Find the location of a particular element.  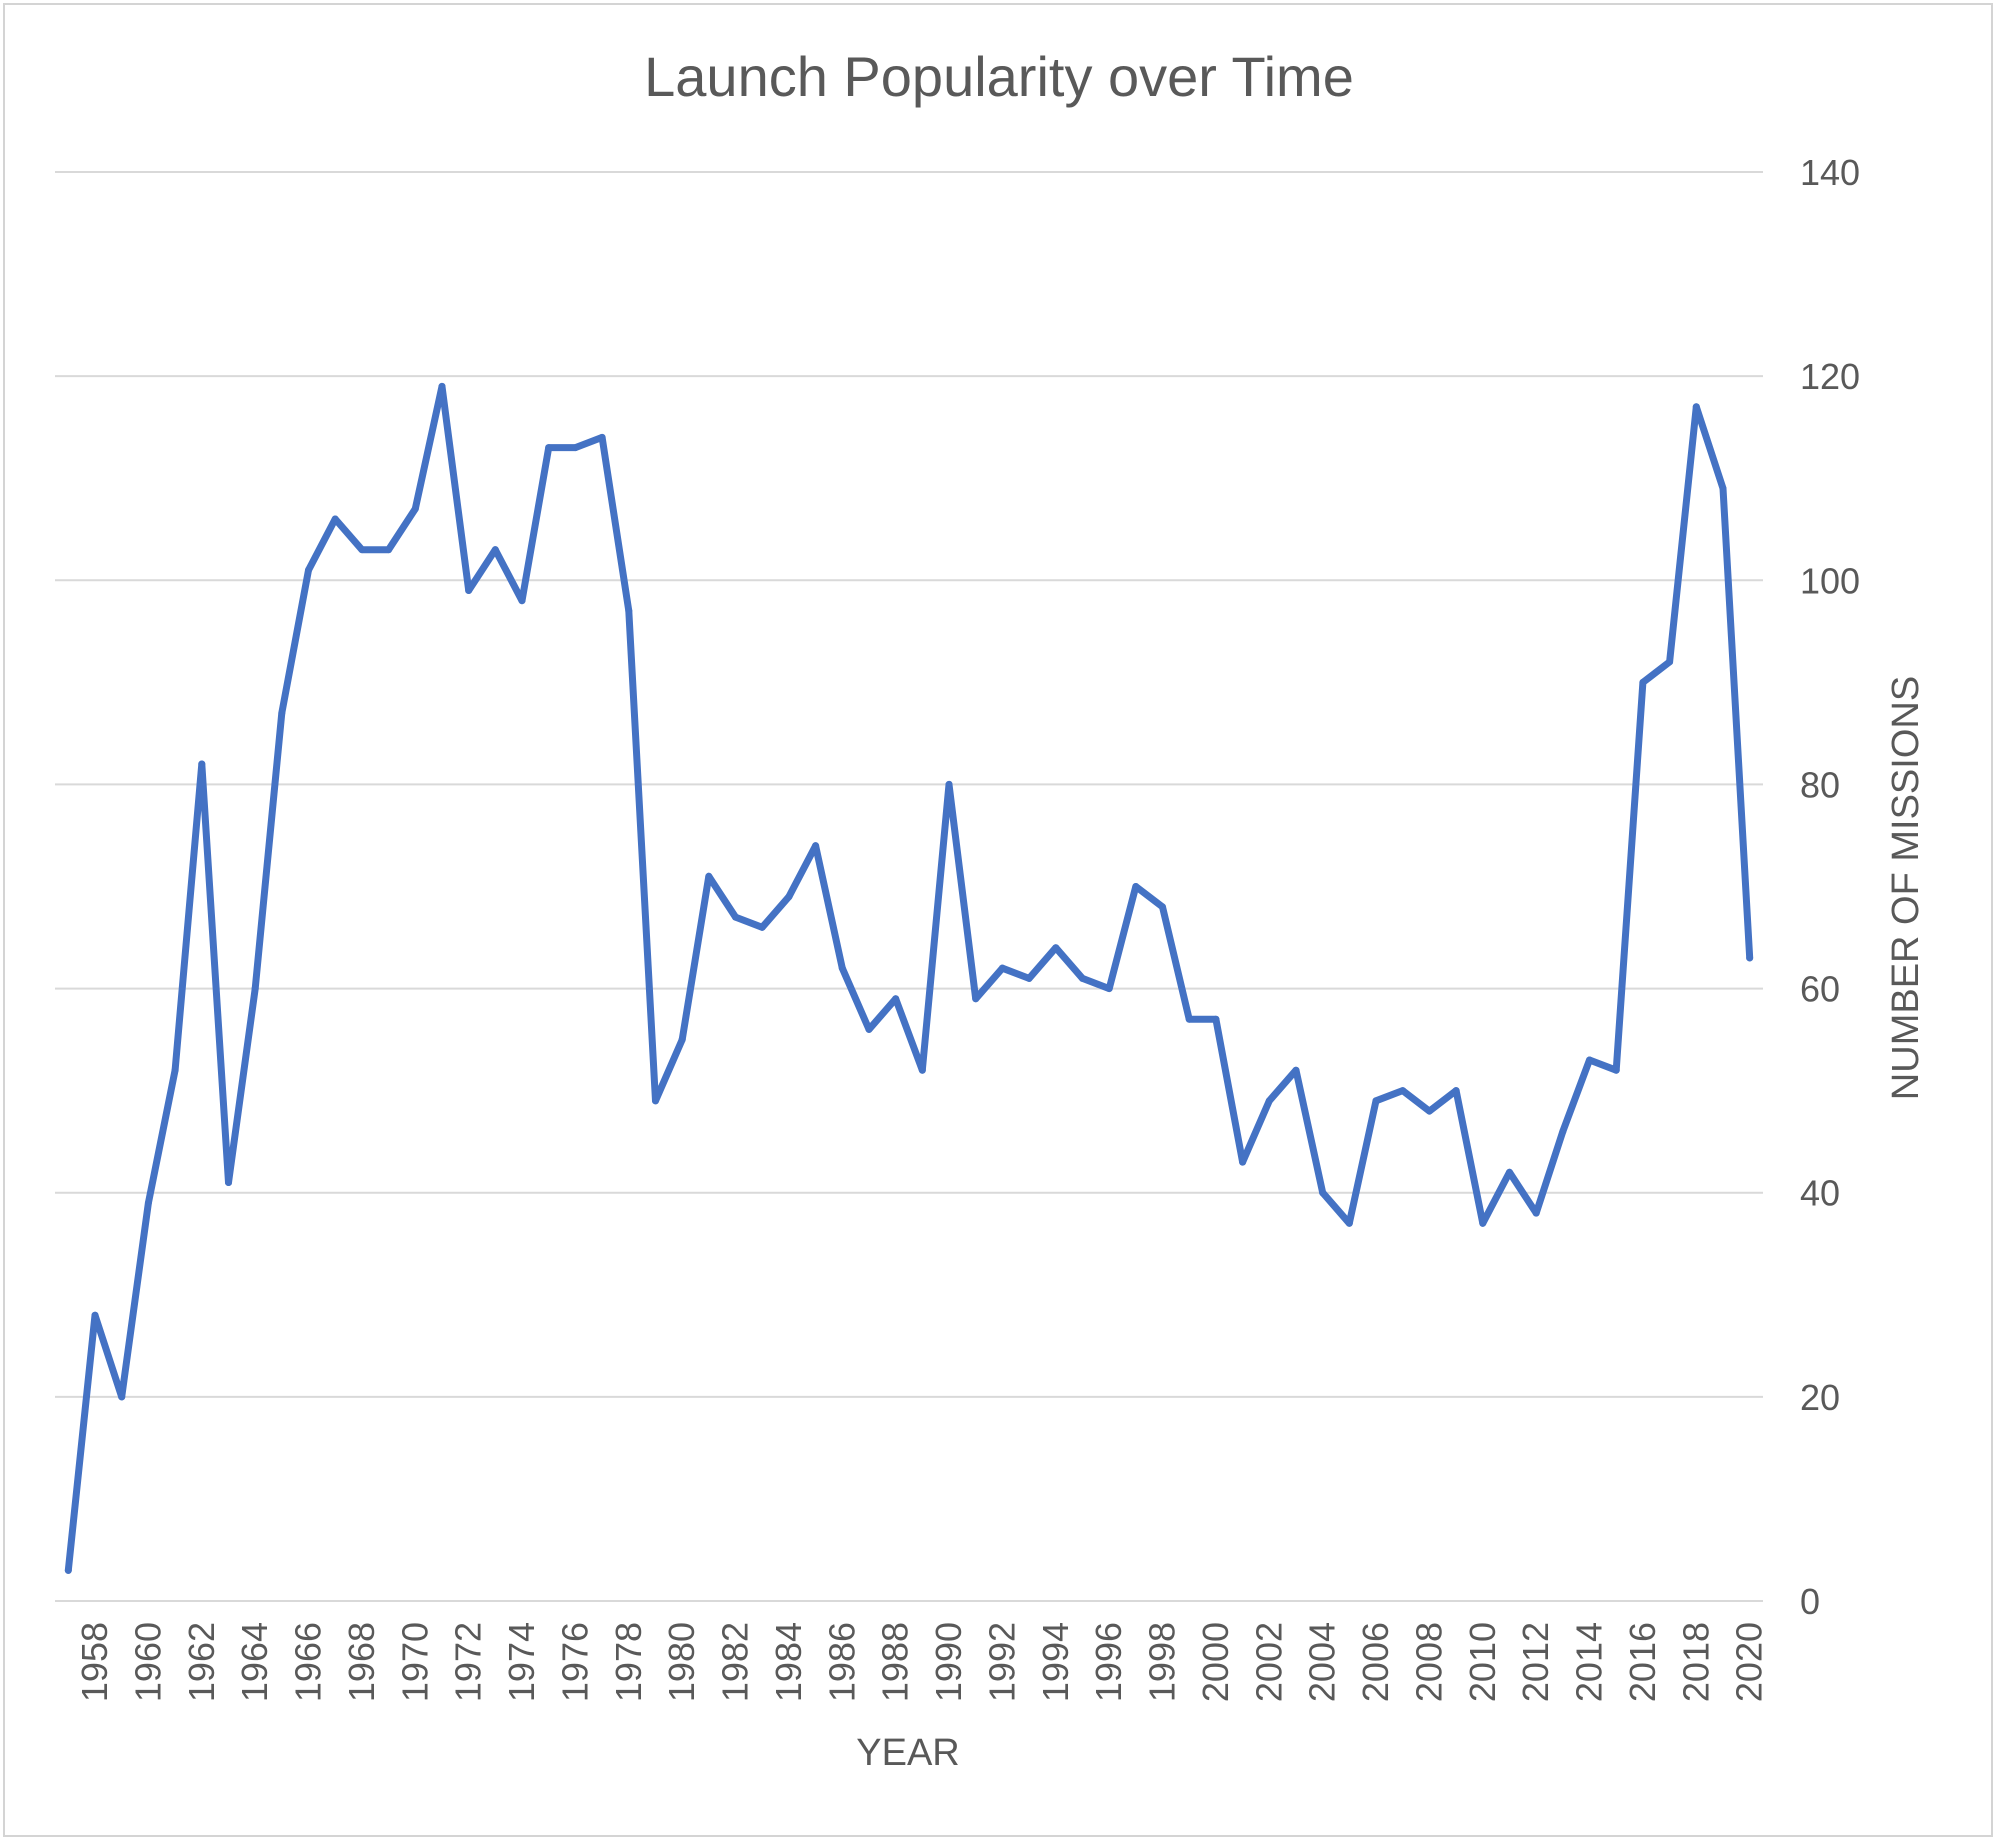

x-tick-label: 2020 is located at coordinates (1749, 1662).